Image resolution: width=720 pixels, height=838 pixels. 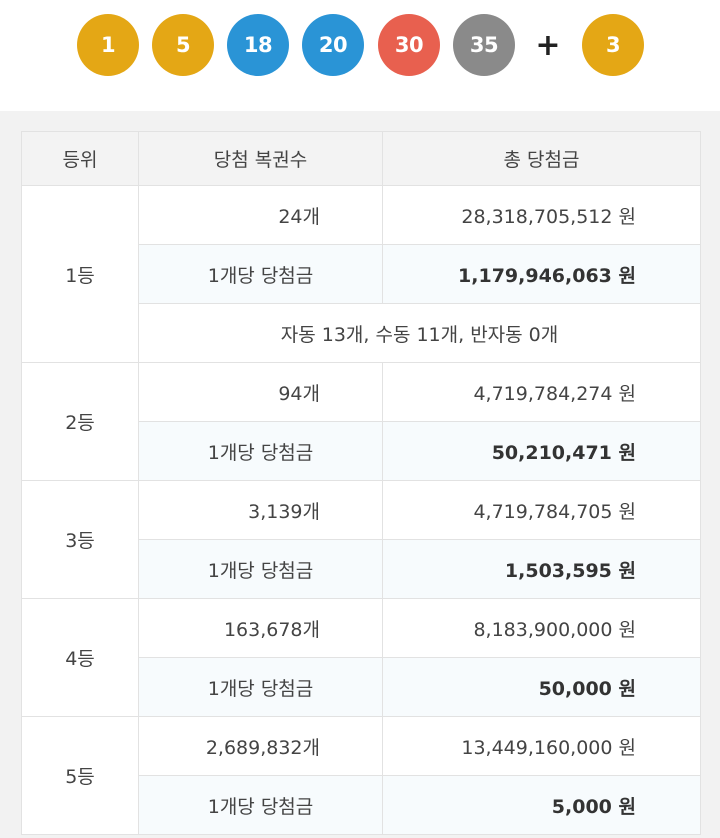 What do you see at coordinates (258, 45) in the screenshot?
I see `number-ball-3: 18` at bounding box center [258, 45].